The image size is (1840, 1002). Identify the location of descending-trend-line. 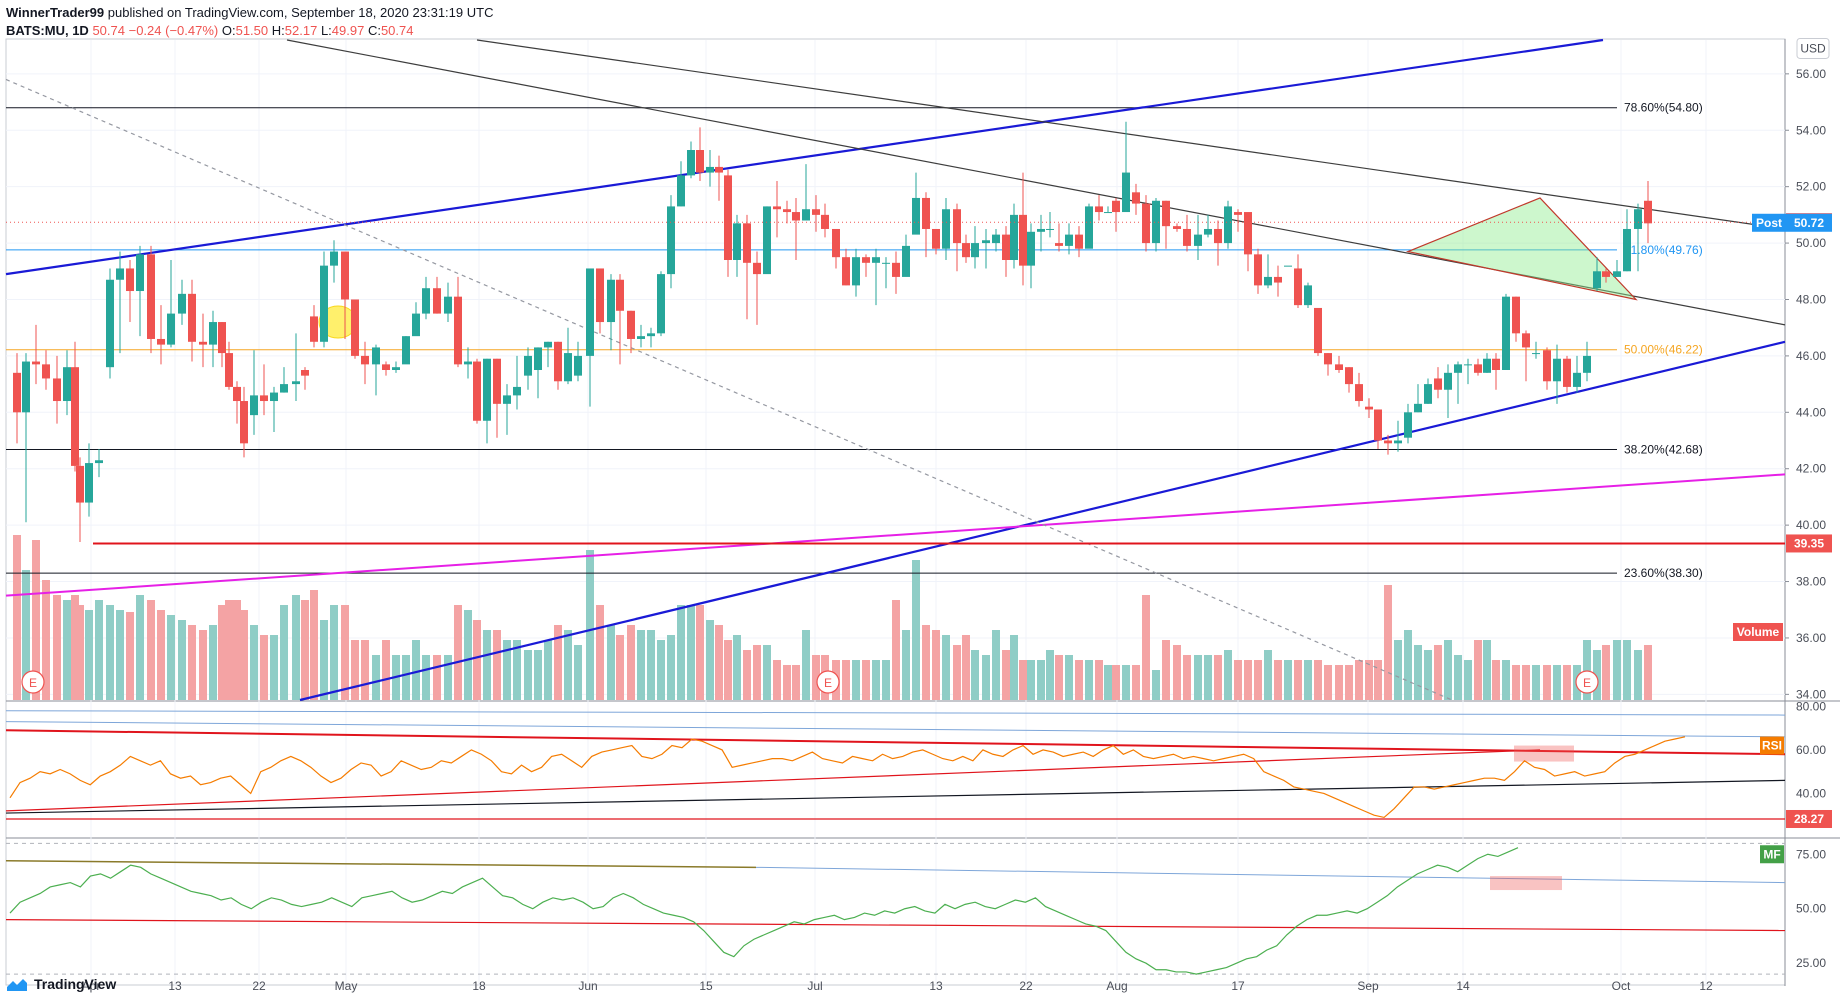
(1131, 134).